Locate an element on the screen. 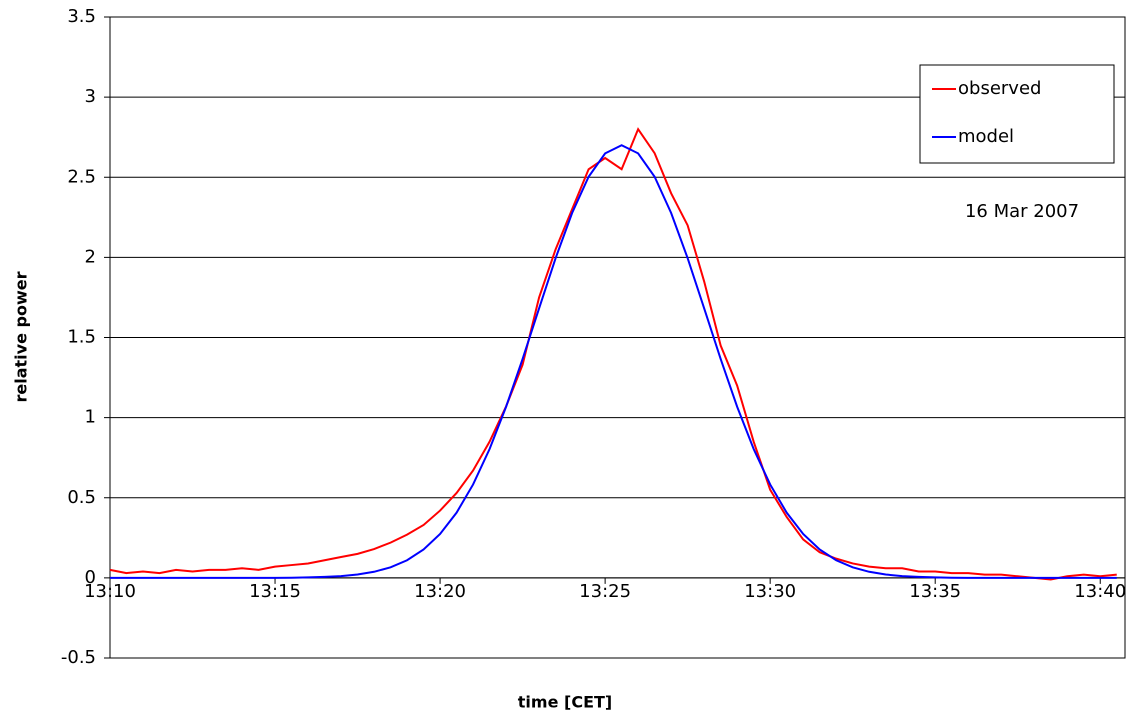  y-tick-label: 1.5 is located at coordinates (81, 337).